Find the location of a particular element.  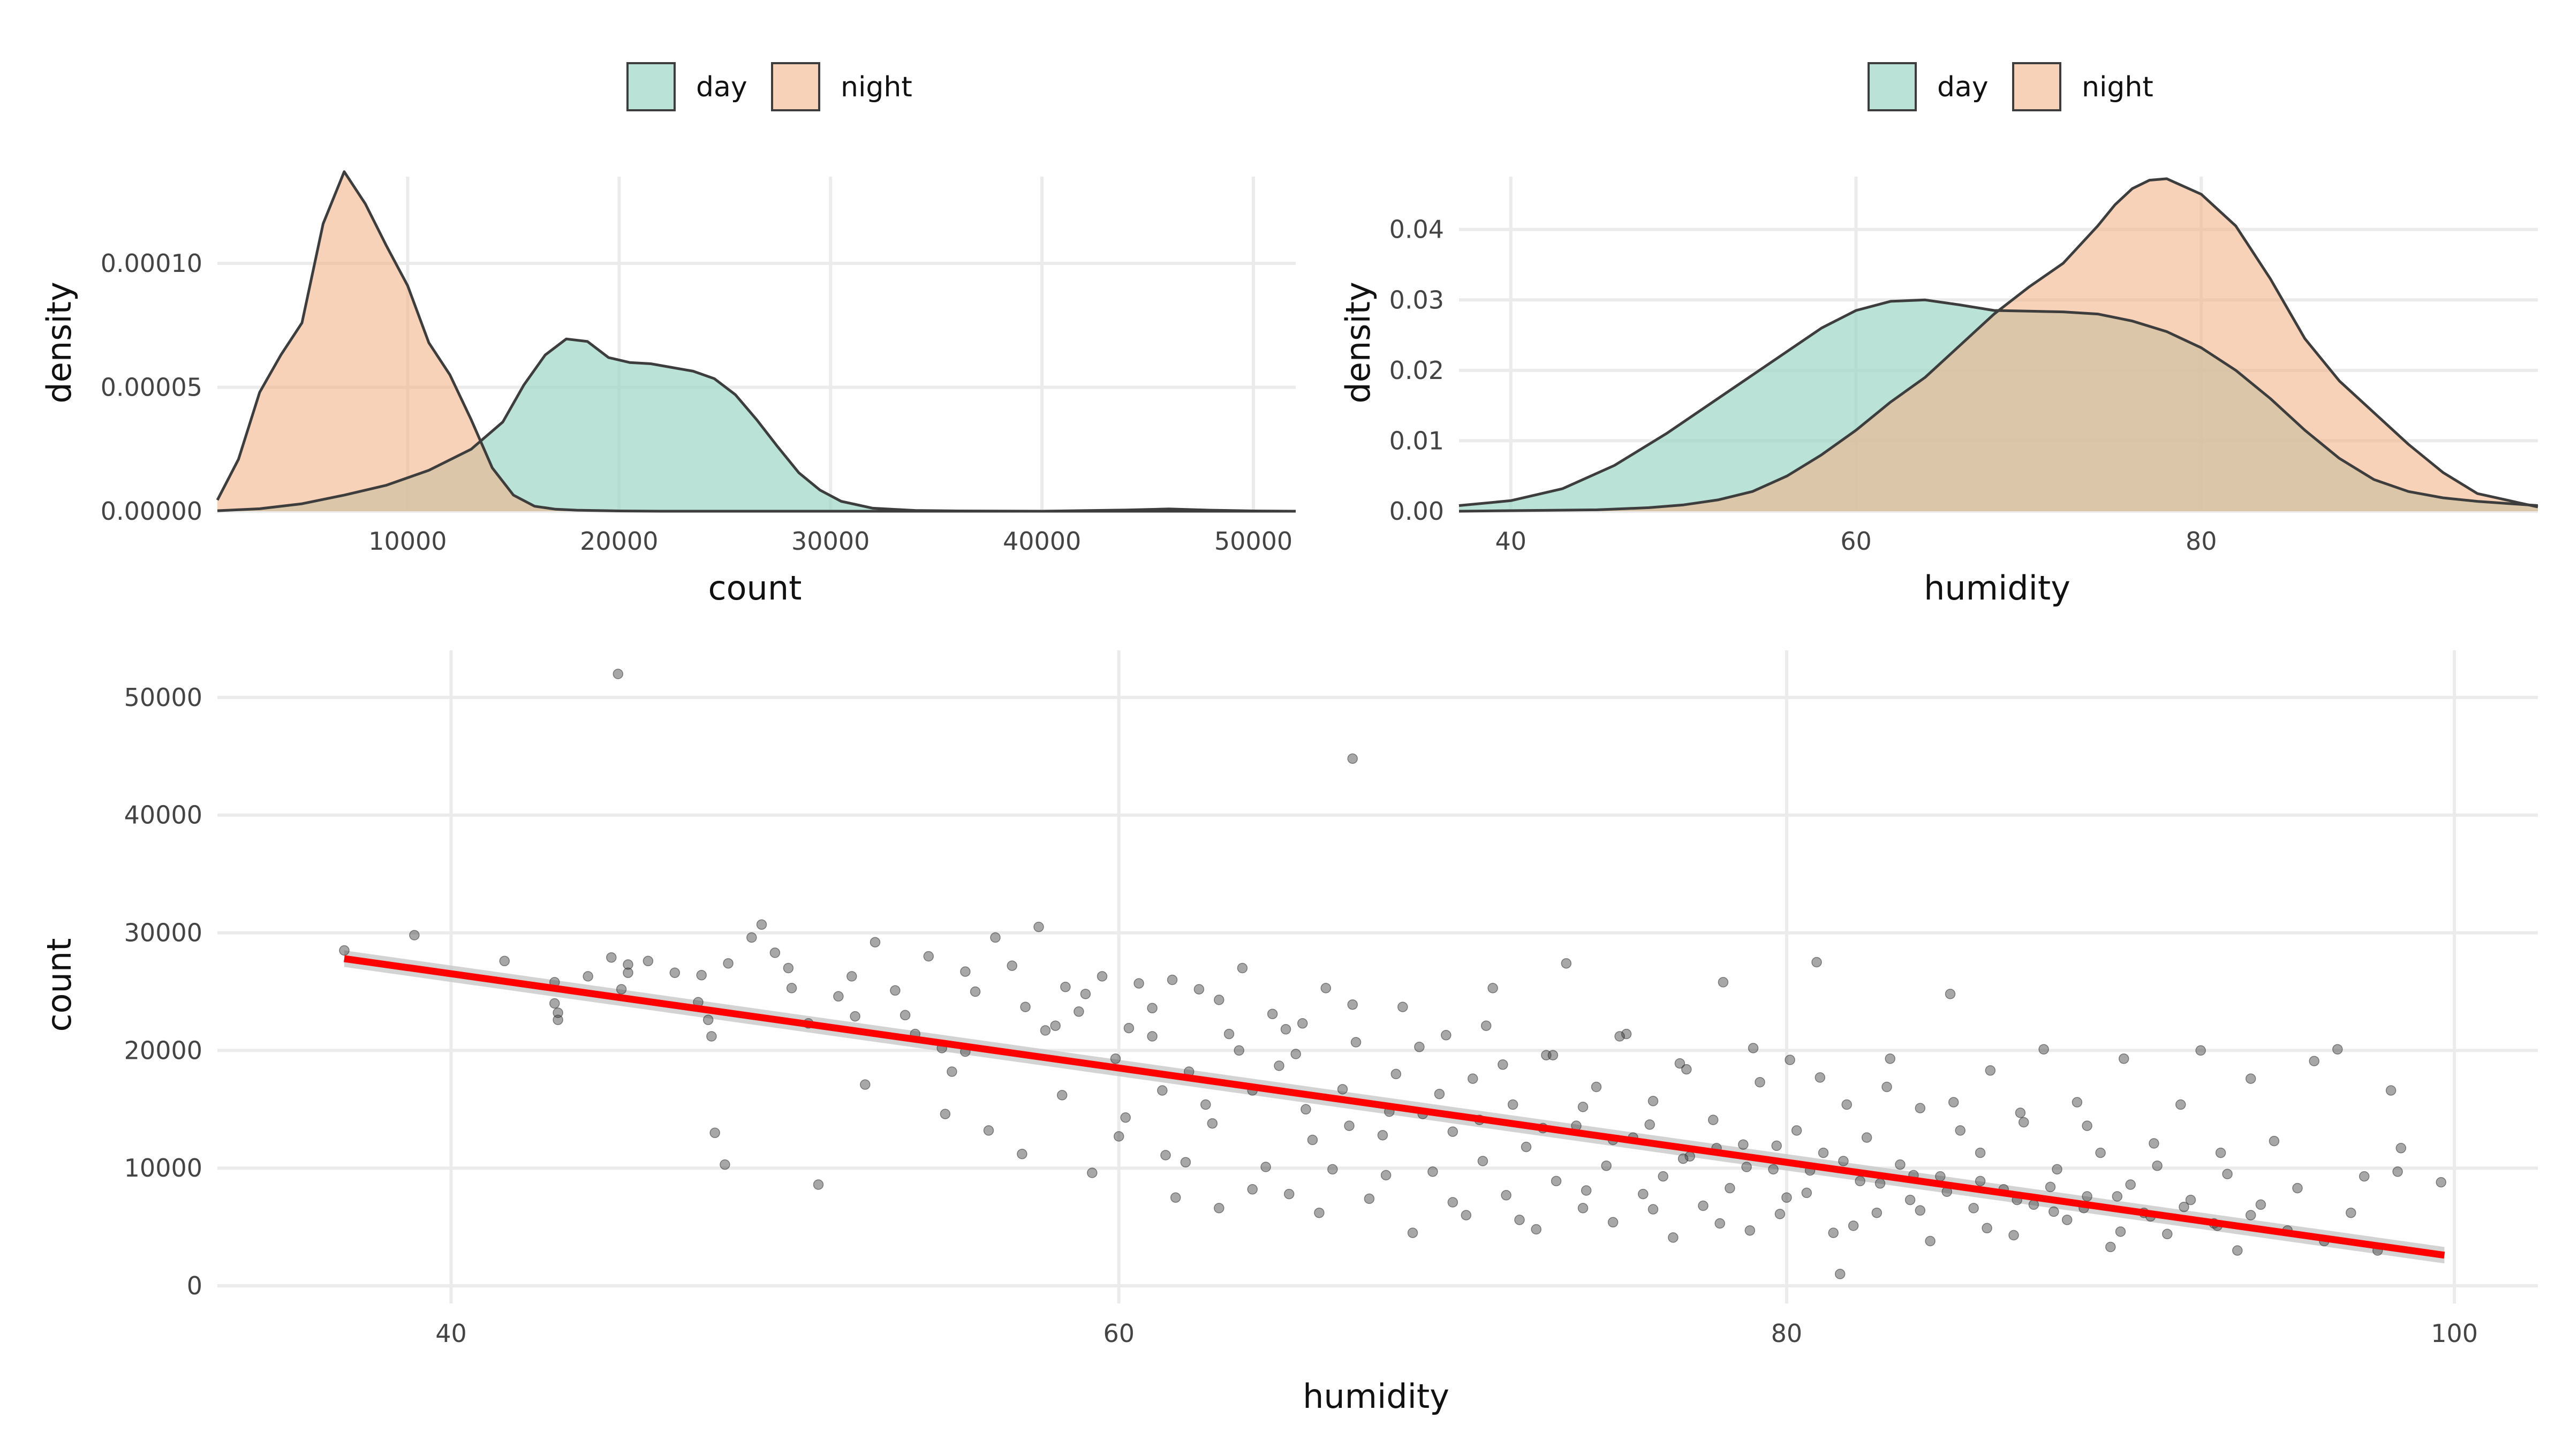

y-tick-label: 0.00010 is located at coordinates (151, 263).